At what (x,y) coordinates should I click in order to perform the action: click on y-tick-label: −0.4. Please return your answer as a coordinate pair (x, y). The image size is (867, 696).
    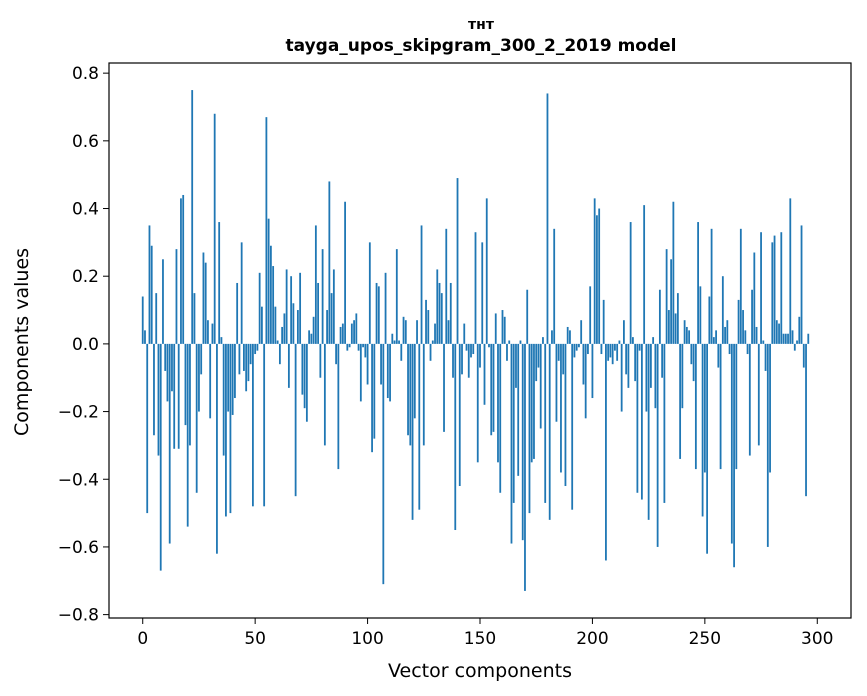
    Looking at the image, I should click on (78, 480).